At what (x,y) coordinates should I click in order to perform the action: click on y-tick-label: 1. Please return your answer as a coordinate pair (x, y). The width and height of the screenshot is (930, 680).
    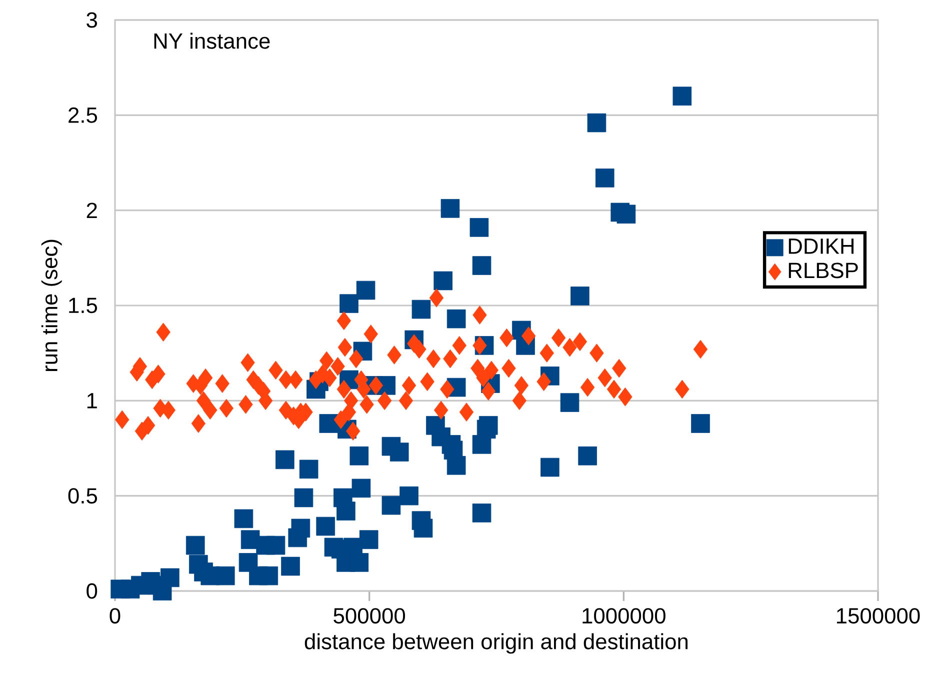
    Looking at the image, I should click on (92, 400).